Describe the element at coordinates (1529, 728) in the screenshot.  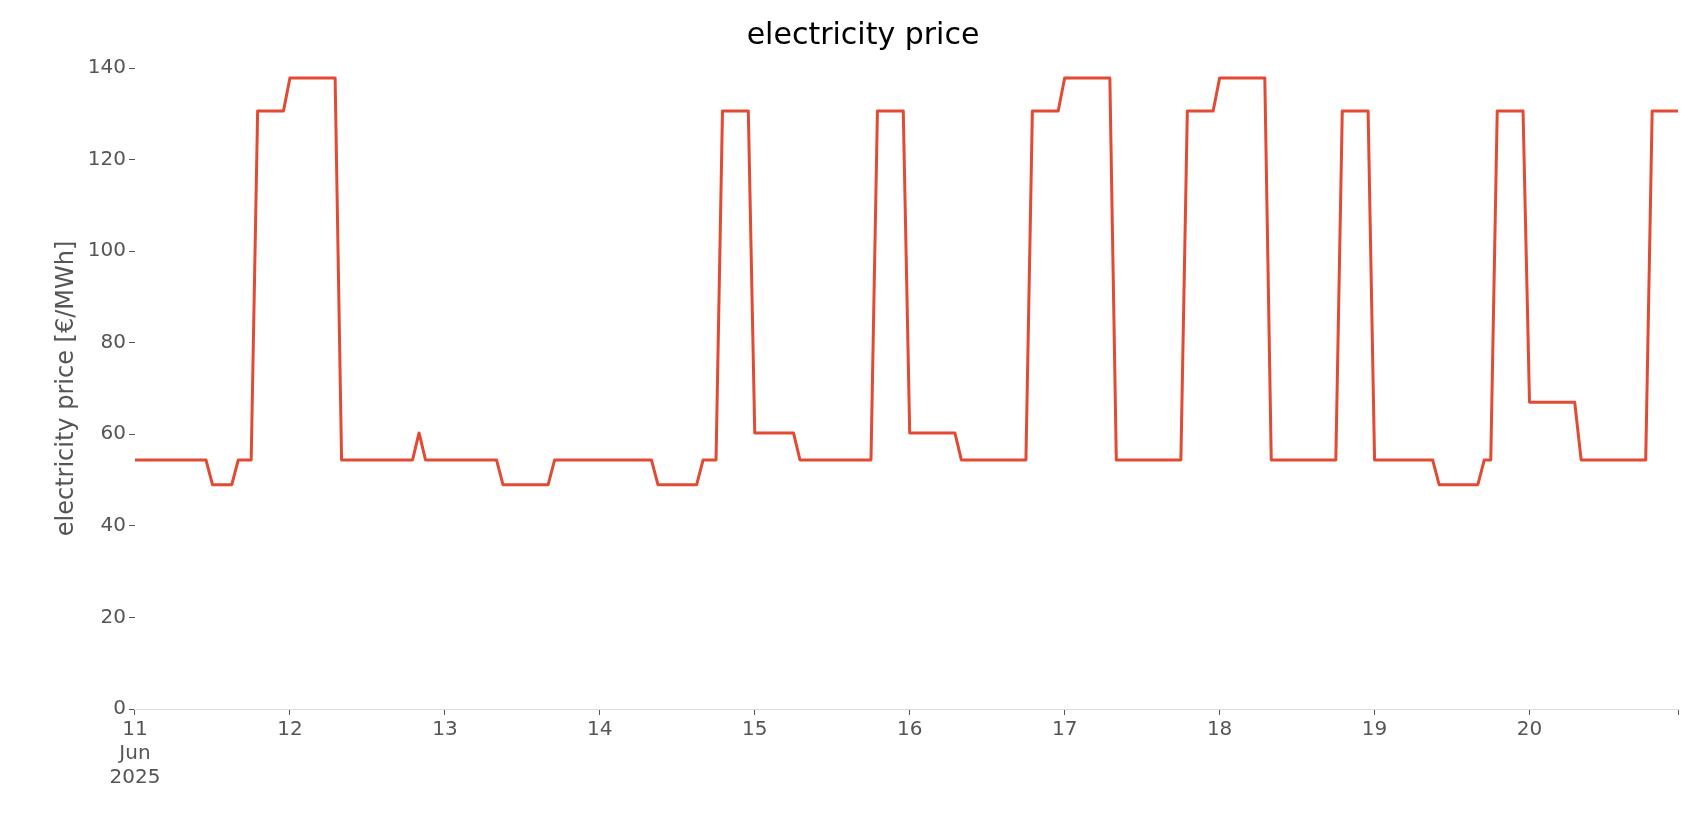
I see `x-tick-label: 20` at that location.